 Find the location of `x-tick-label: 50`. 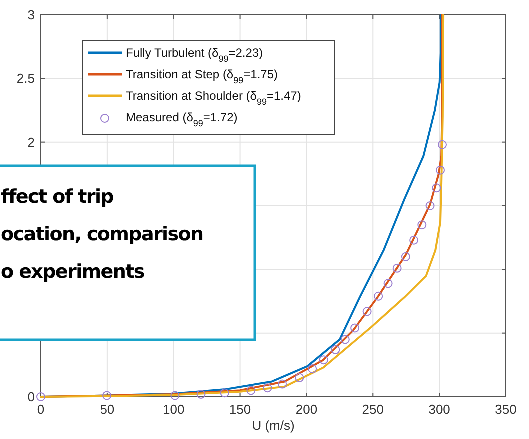

x-tick-label: 50 is located at coordinates (107, 409).